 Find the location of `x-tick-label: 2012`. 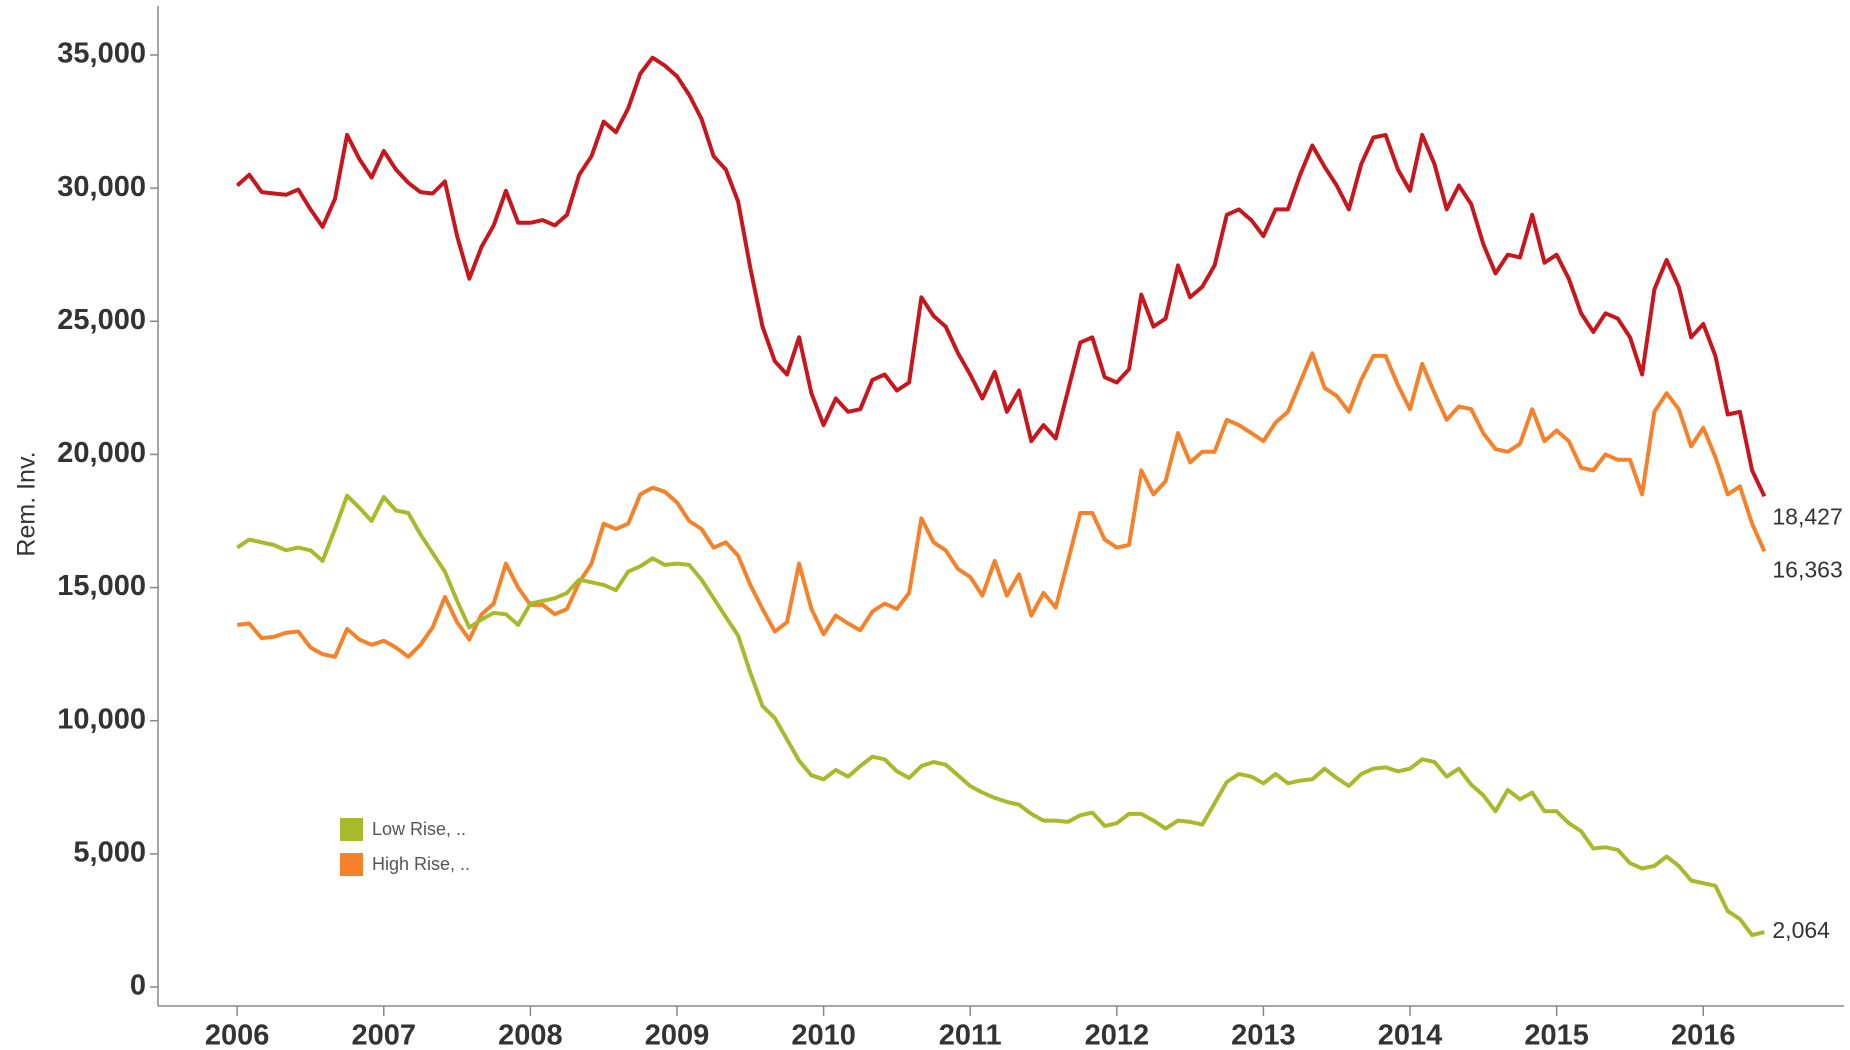

x-tick-label: 2012 is located at coordinates (1117, 1035).